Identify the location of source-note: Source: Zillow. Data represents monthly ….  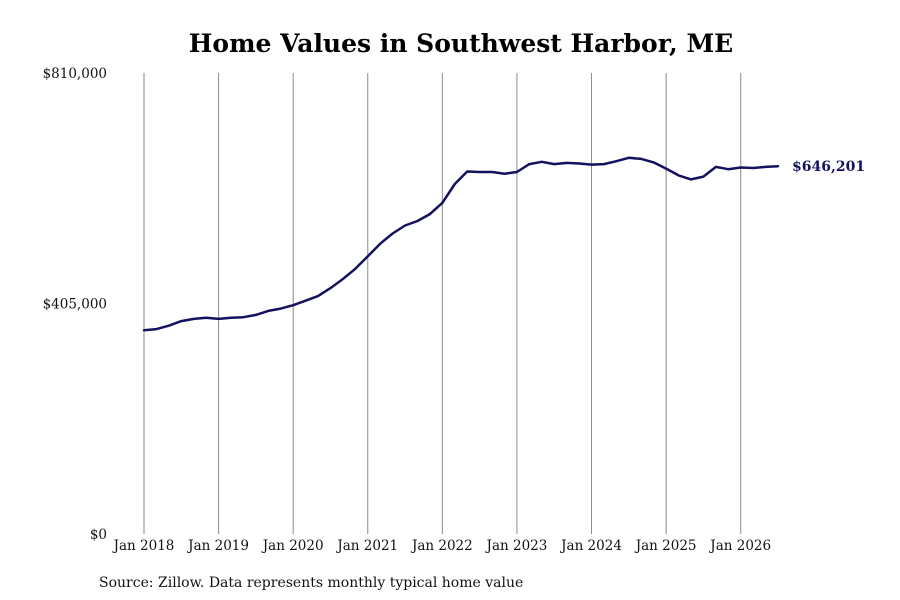
(311, 583).